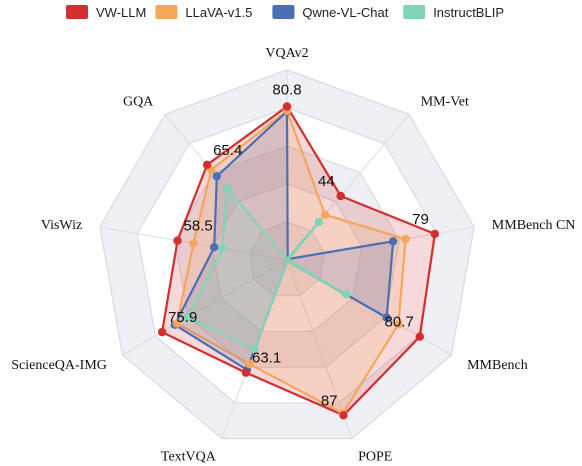 This screenshot has width=582, height=466. Describe the element at coordinates (445, 102) in the screenshot. I see `axis-label-mm-vet: MM-Vet` at that location.